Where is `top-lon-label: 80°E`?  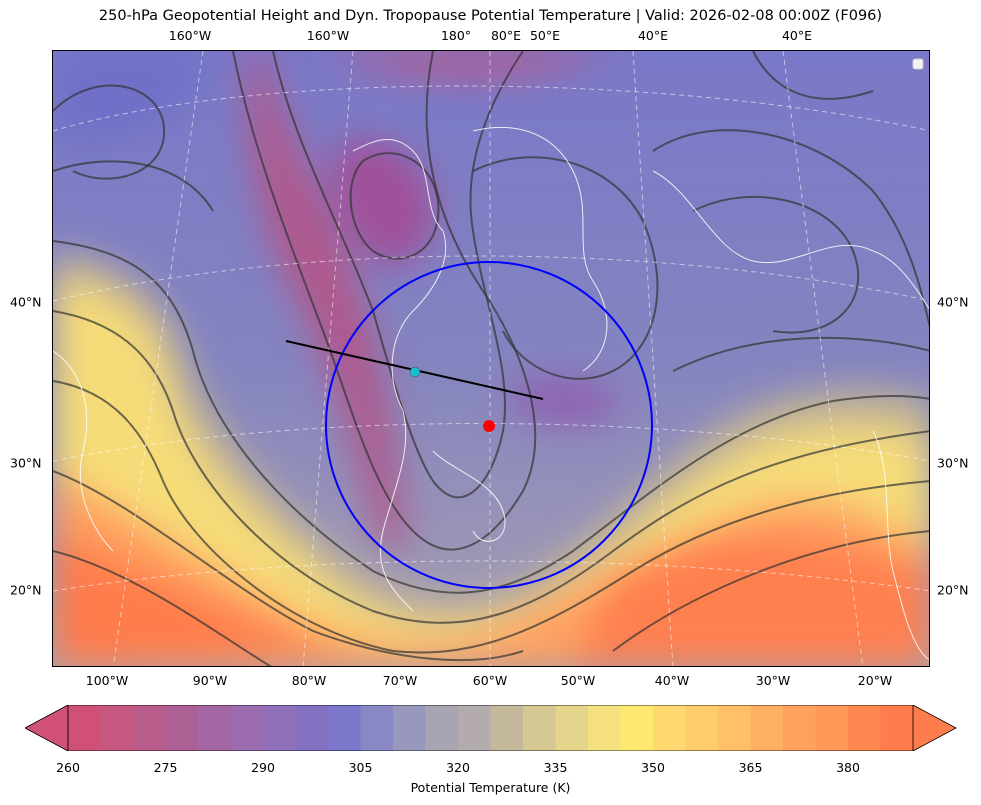
top-lon-label: 80°E is located at coordinates (506, 35).